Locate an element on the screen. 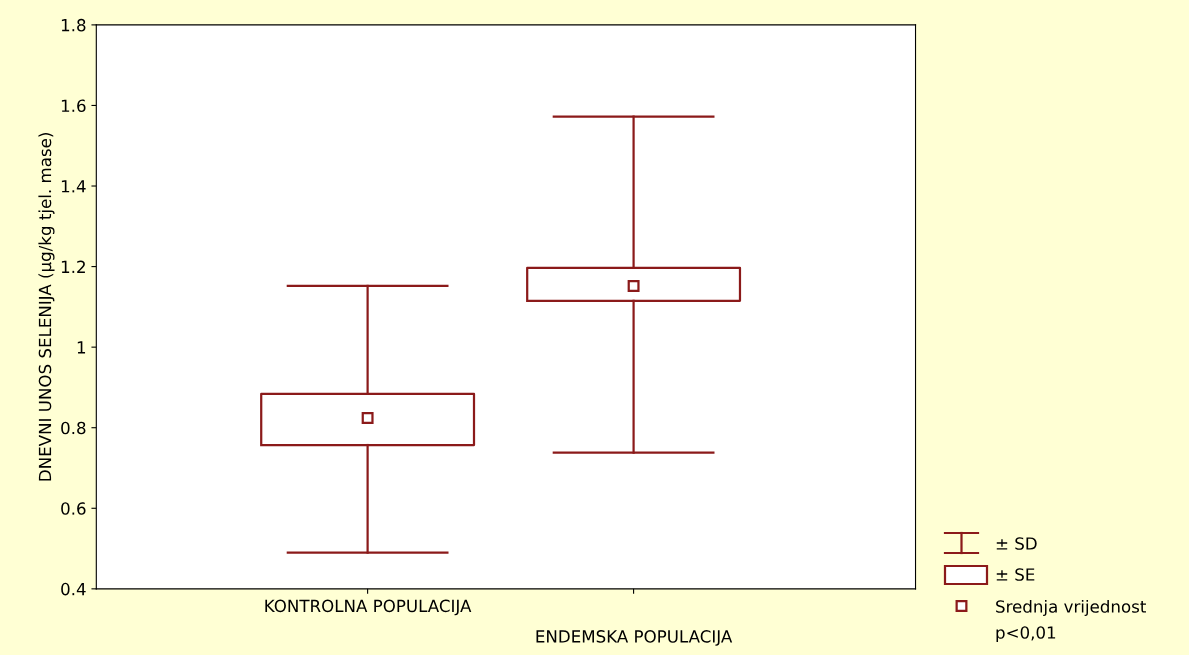 This screenshot has height=655, width=1189. y-tick-label: 1 is located at coordinates (81, 347).